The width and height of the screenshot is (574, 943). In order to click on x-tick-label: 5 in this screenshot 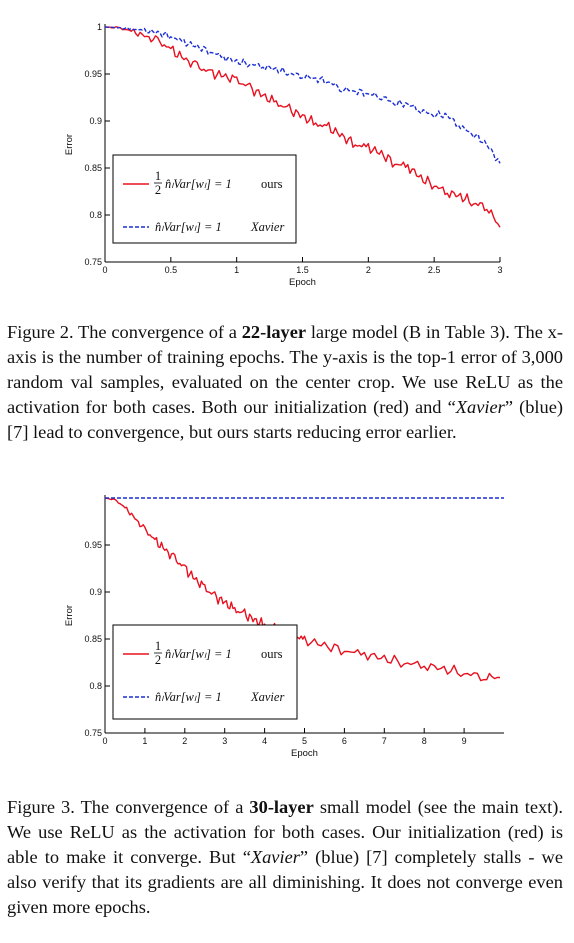, I will do `click(304, 741)`.